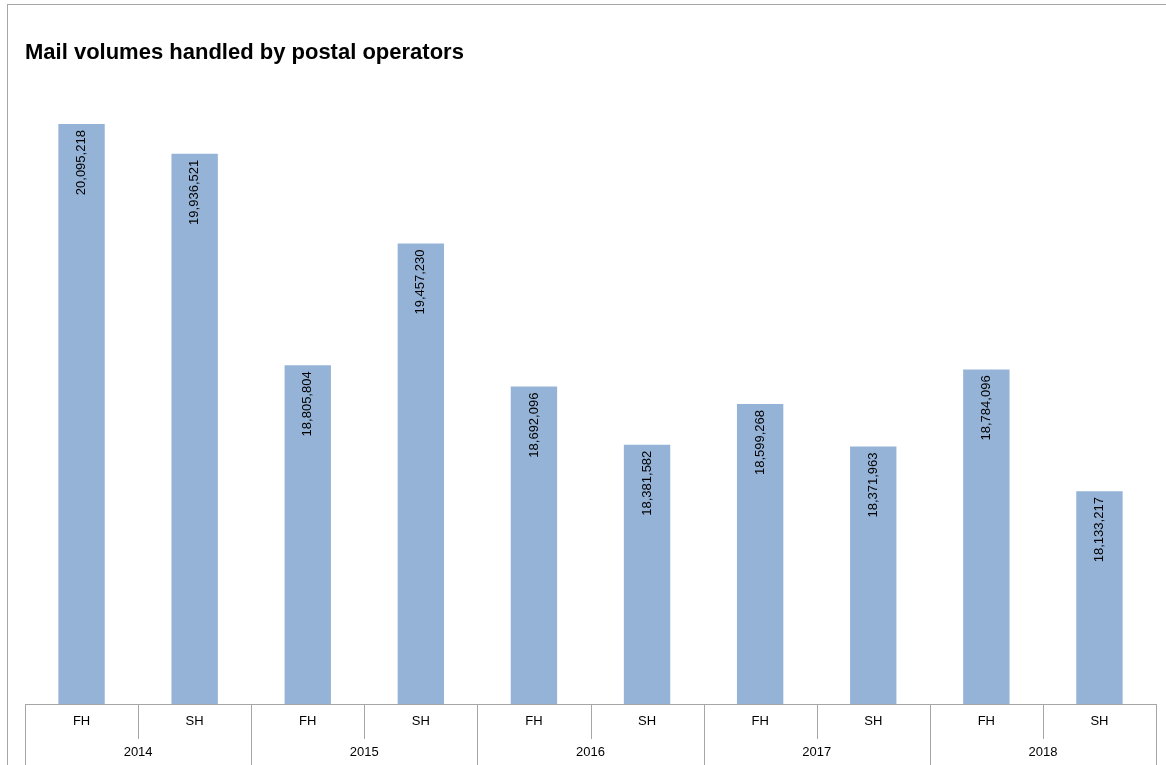  I want to click on data-label: 19,457,230, so click(420, 282).